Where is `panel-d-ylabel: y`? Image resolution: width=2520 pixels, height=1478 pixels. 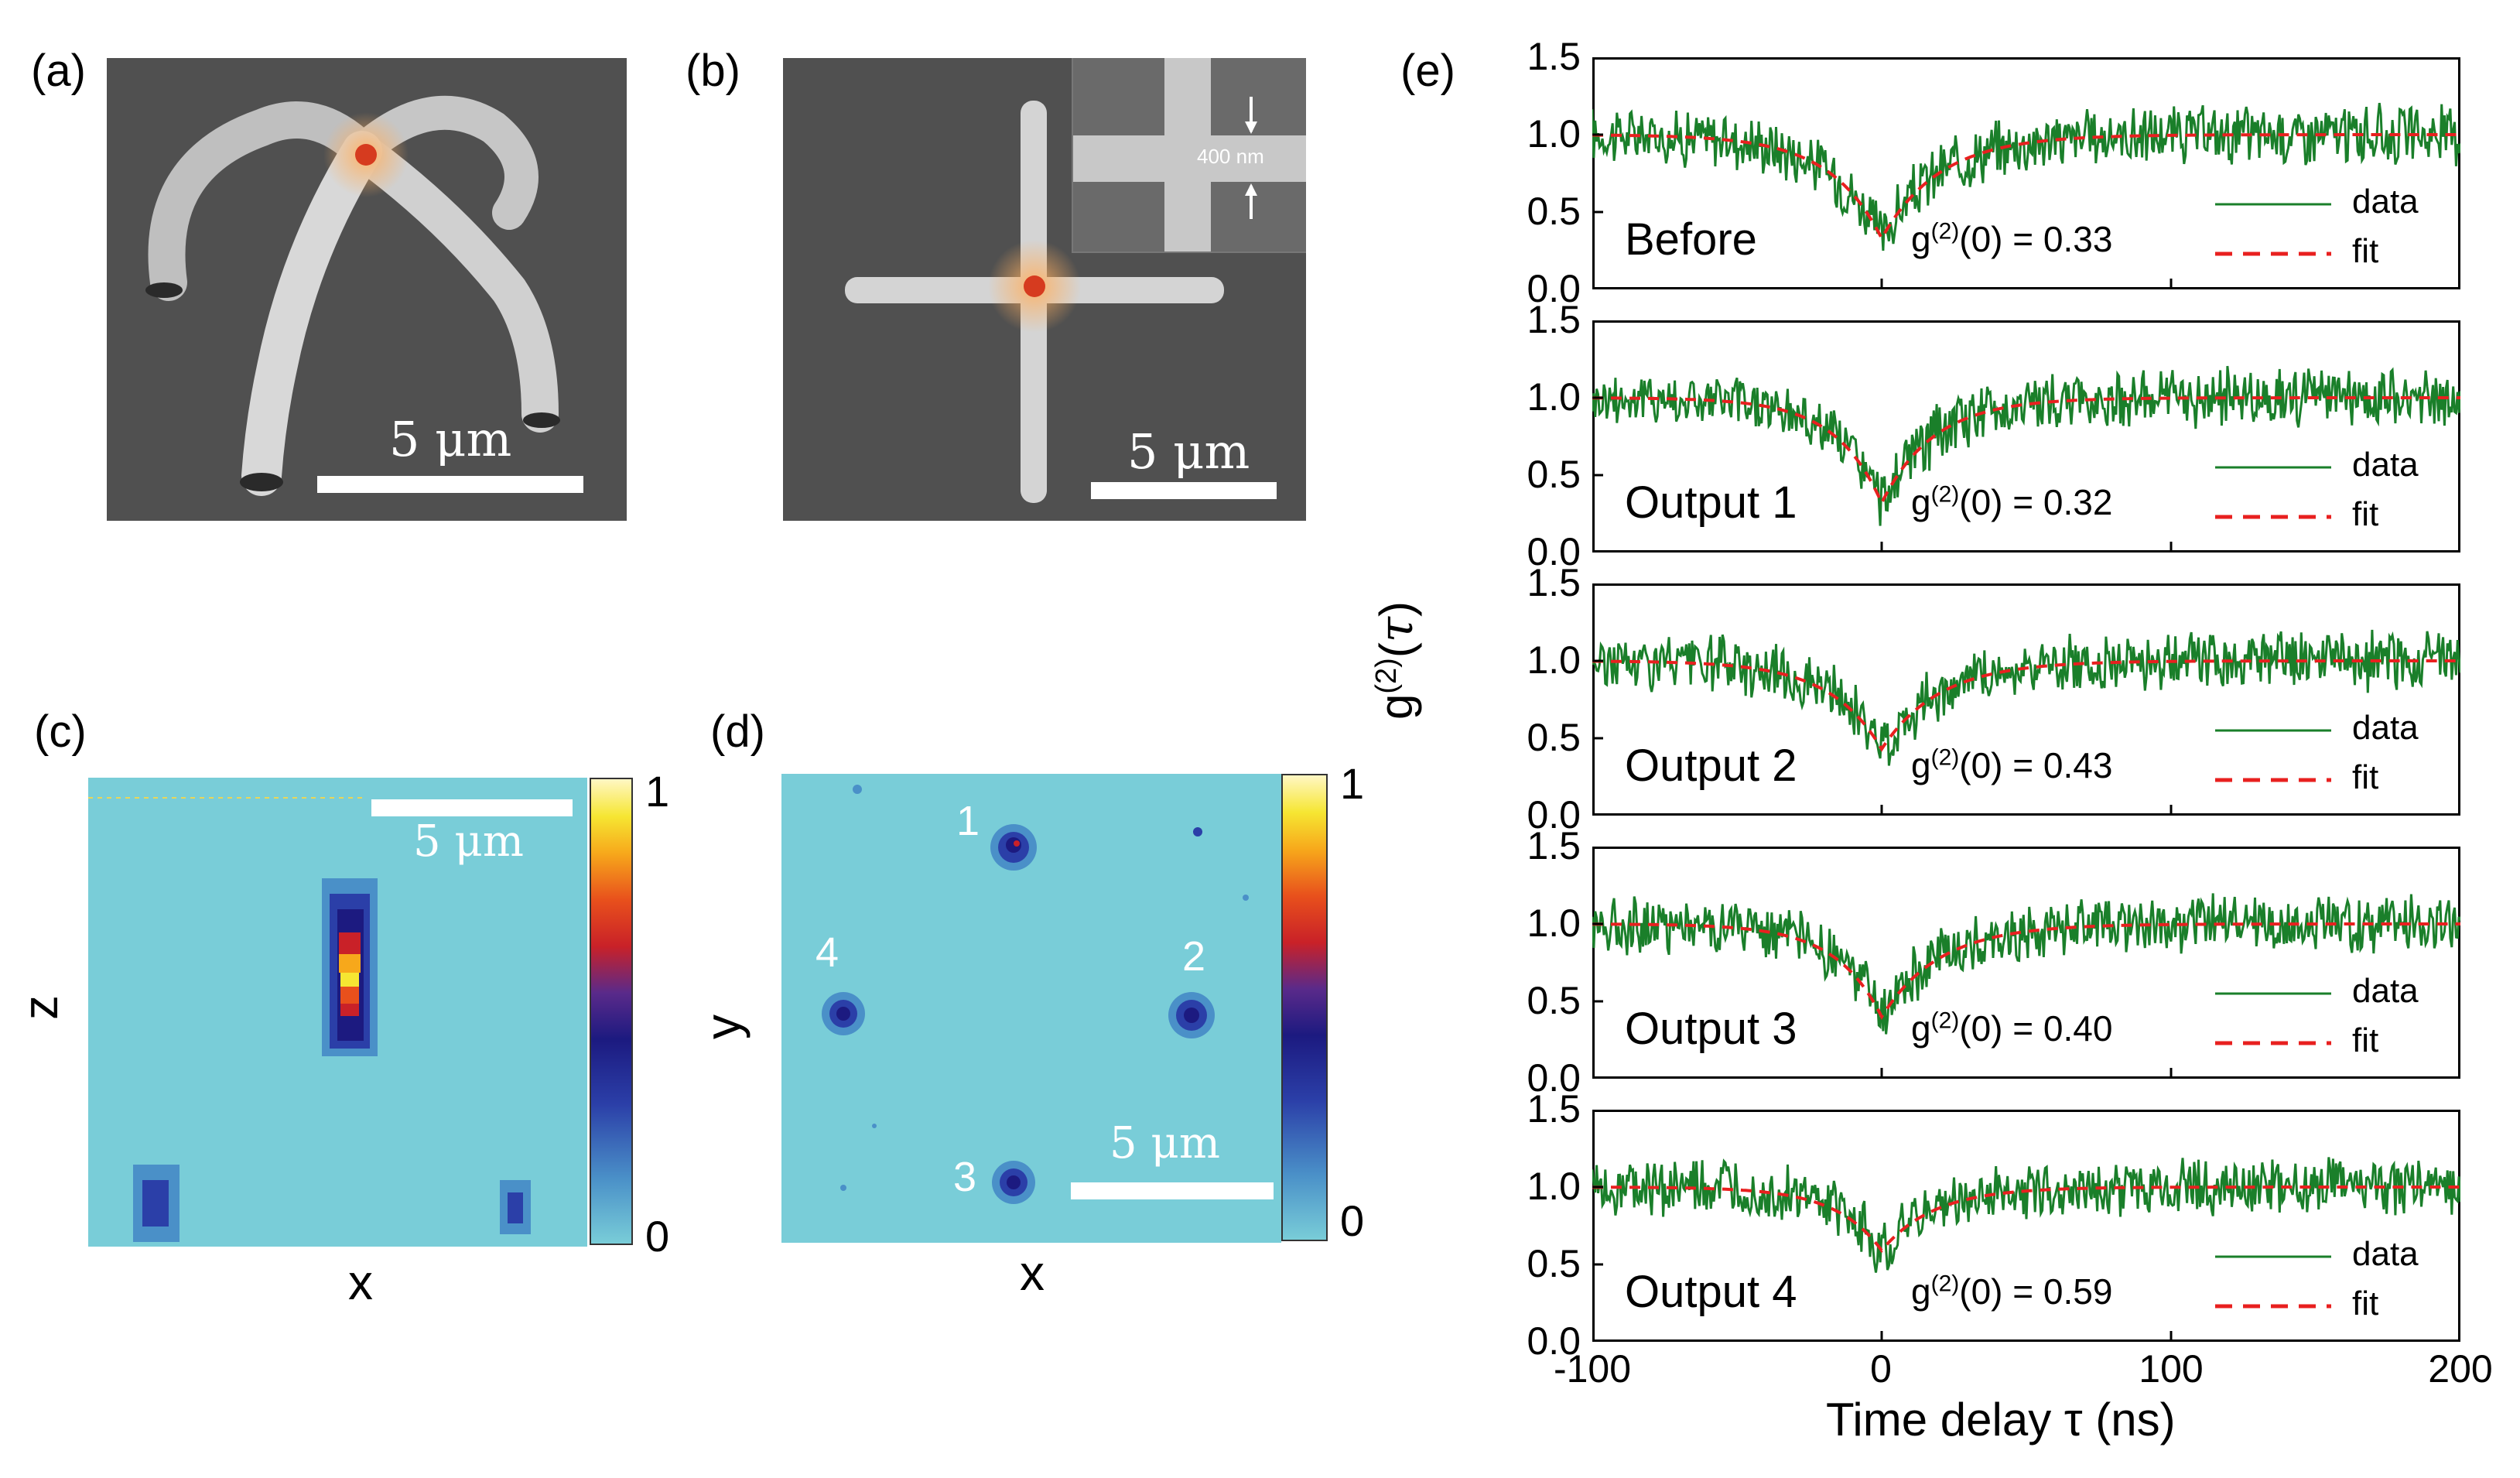
panel-d-ylabel: y is located at coordinates (723, 1026).